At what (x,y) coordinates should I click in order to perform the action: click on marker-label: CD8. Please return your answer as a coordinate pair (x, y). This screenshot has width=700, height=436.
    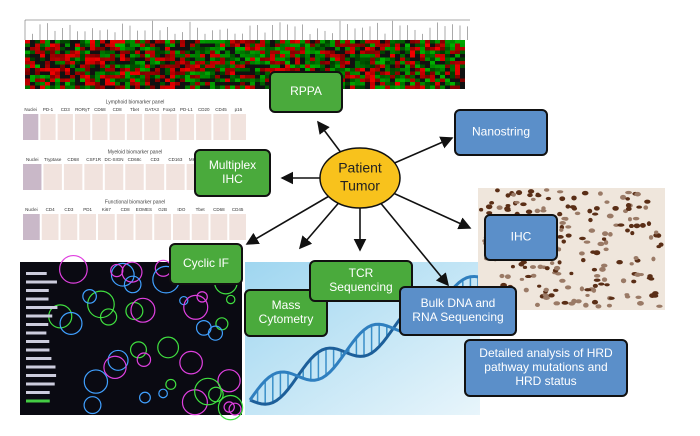
    Looking at the image, I should click on (117, 109).